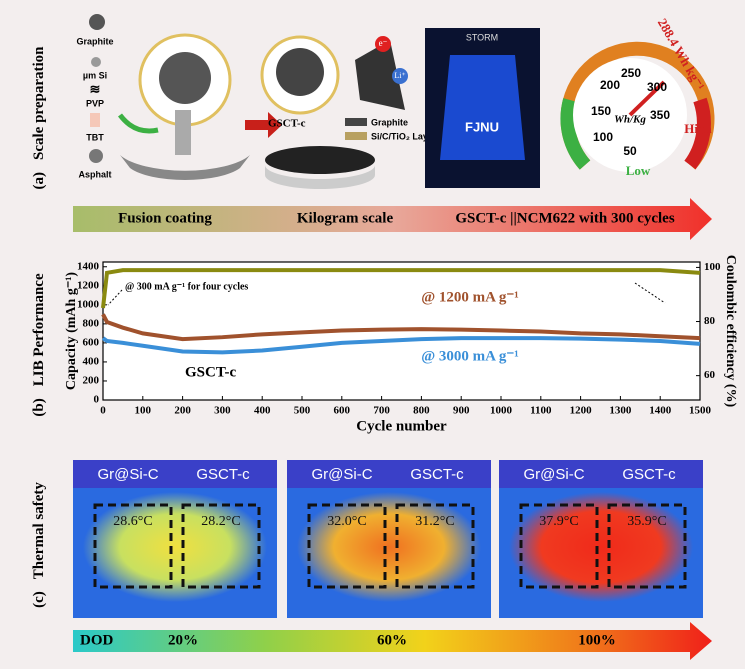 The width and height of the screenshot is (745, 669). What do you see at coordinates (183, 132) in the screenshot?
I see `rotor` at bounding box center [183, 132].